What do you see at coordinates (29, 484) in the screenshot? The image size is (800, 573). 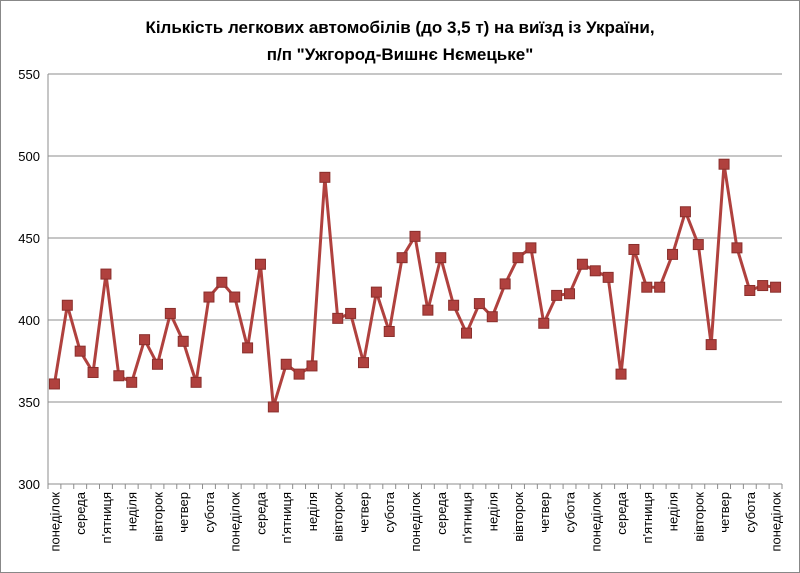 I see `y-tick-label: 300` at bounding box center [29, 484].